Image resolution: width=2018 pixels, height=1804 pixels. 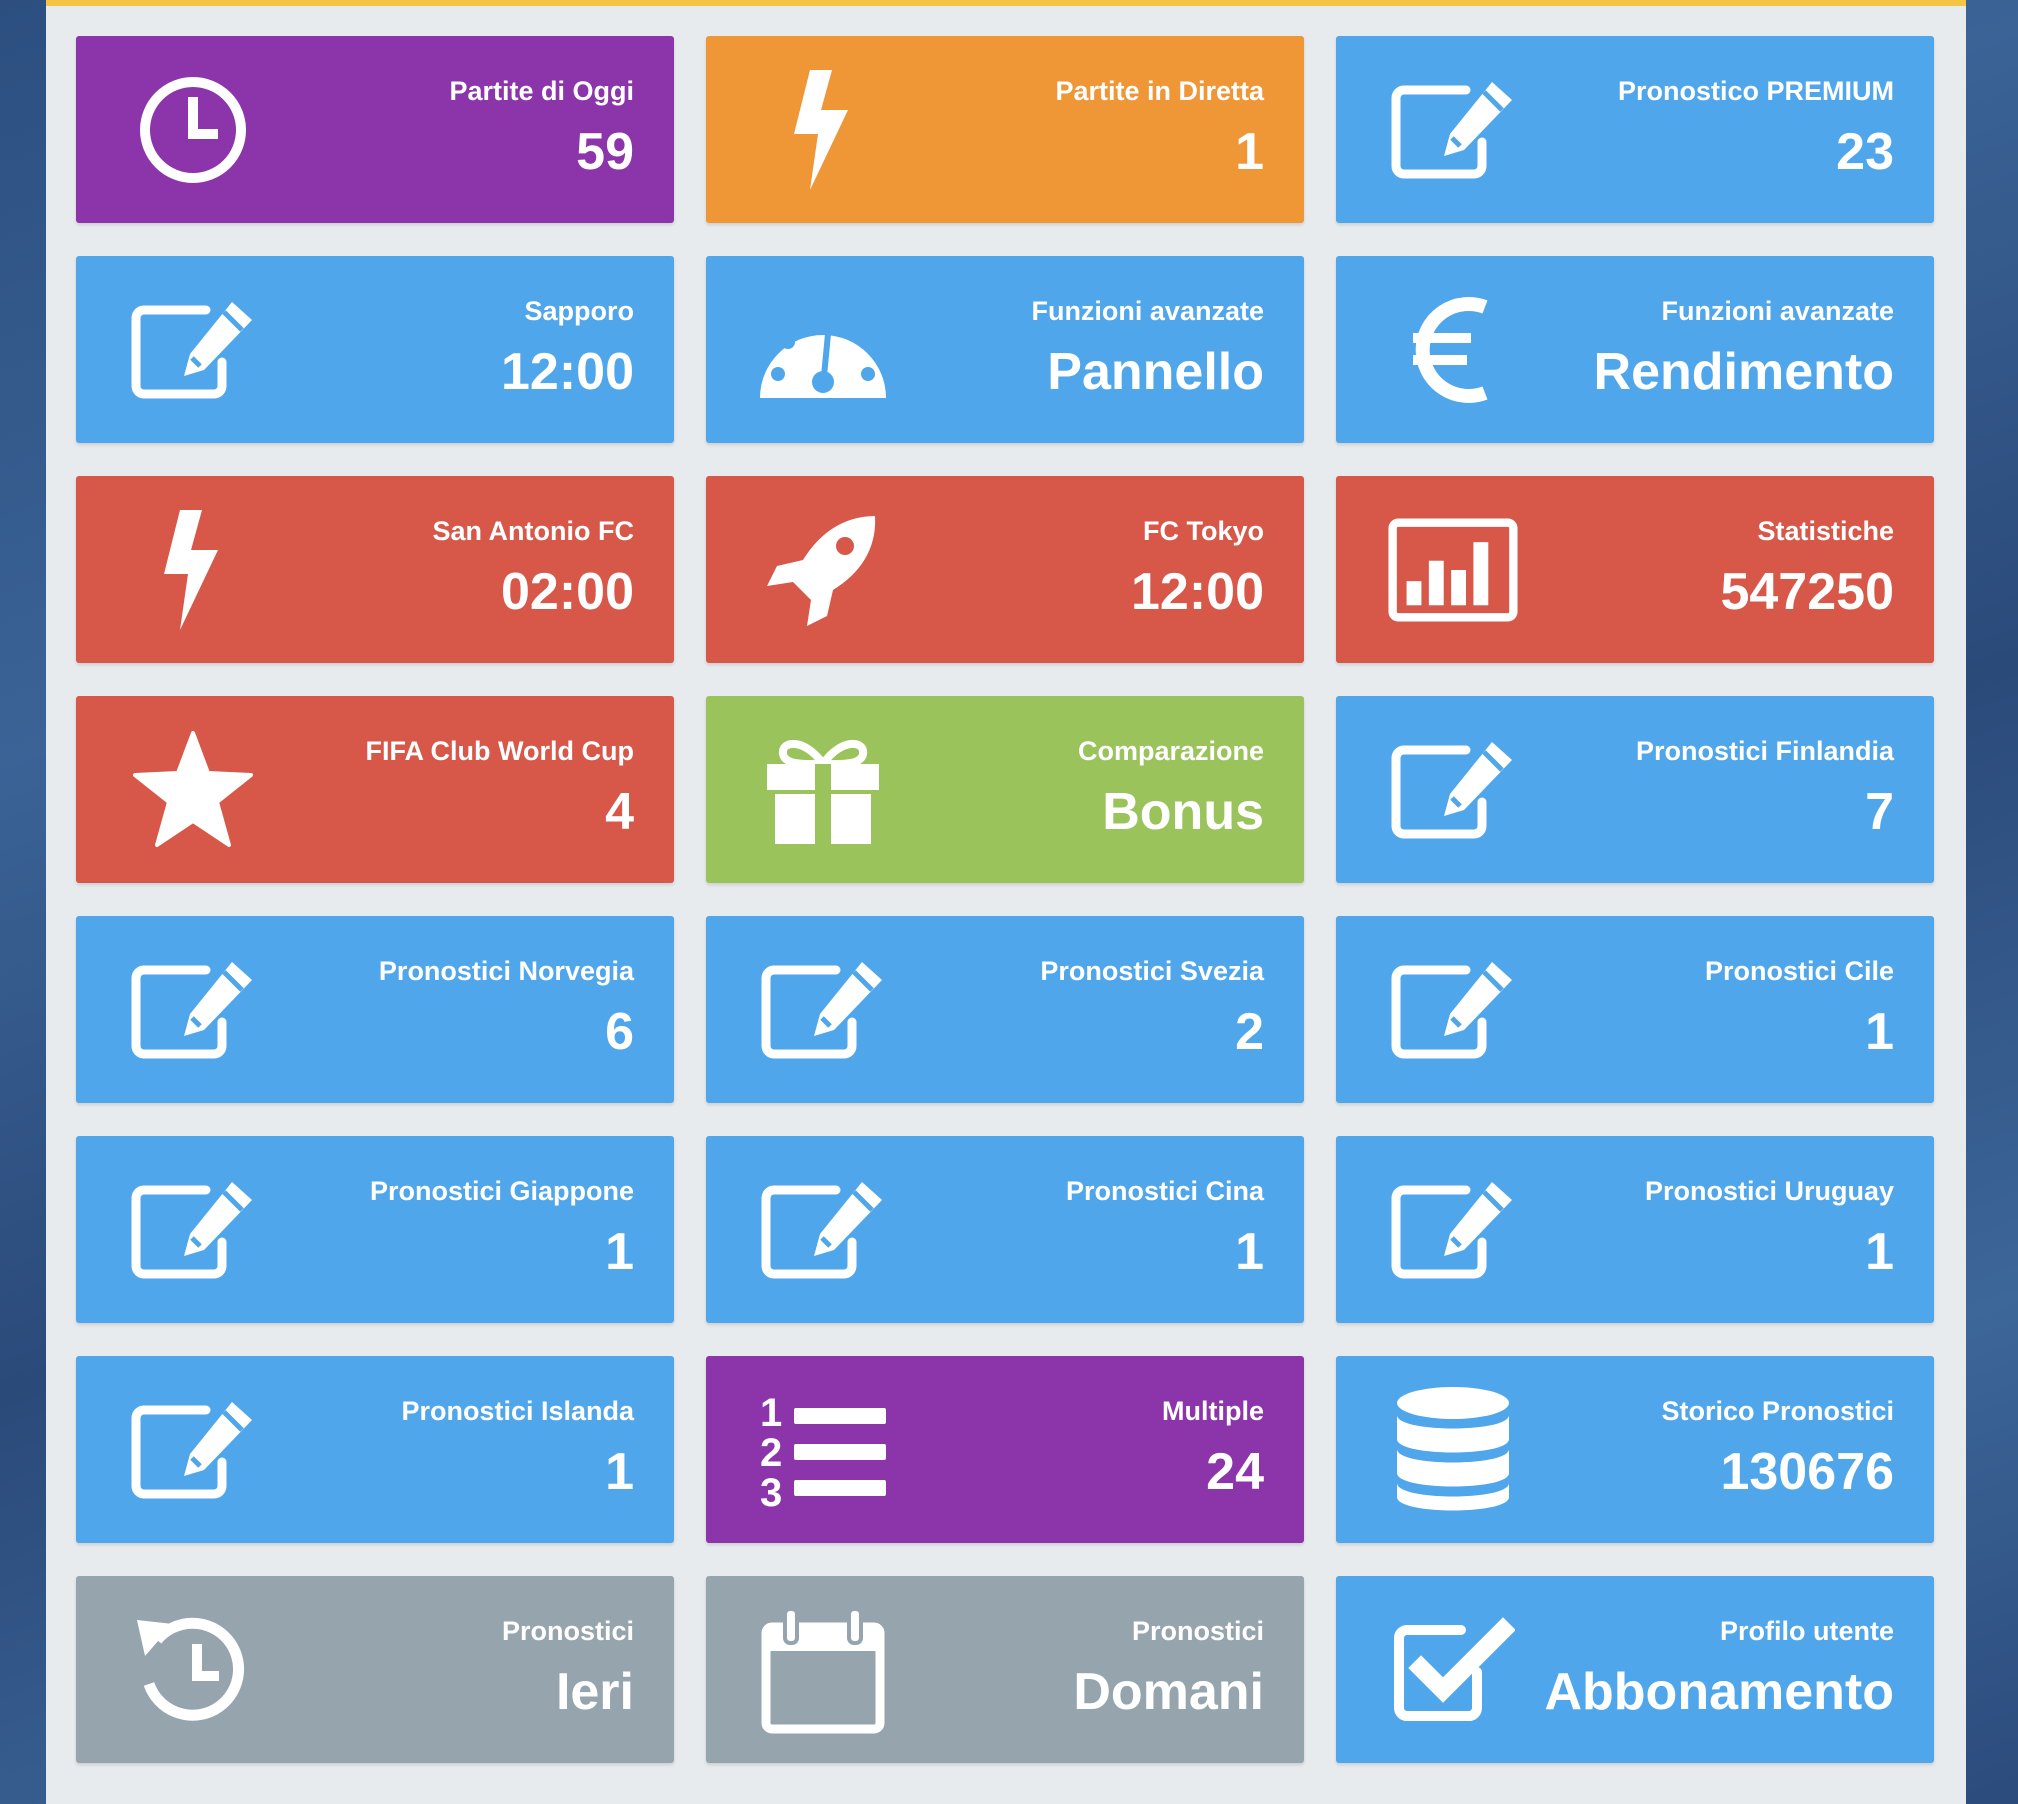 What do you see at coordinates (619, 812) in the screenshot?
I see `tile-value: 4` at bounding box center [619, 812].